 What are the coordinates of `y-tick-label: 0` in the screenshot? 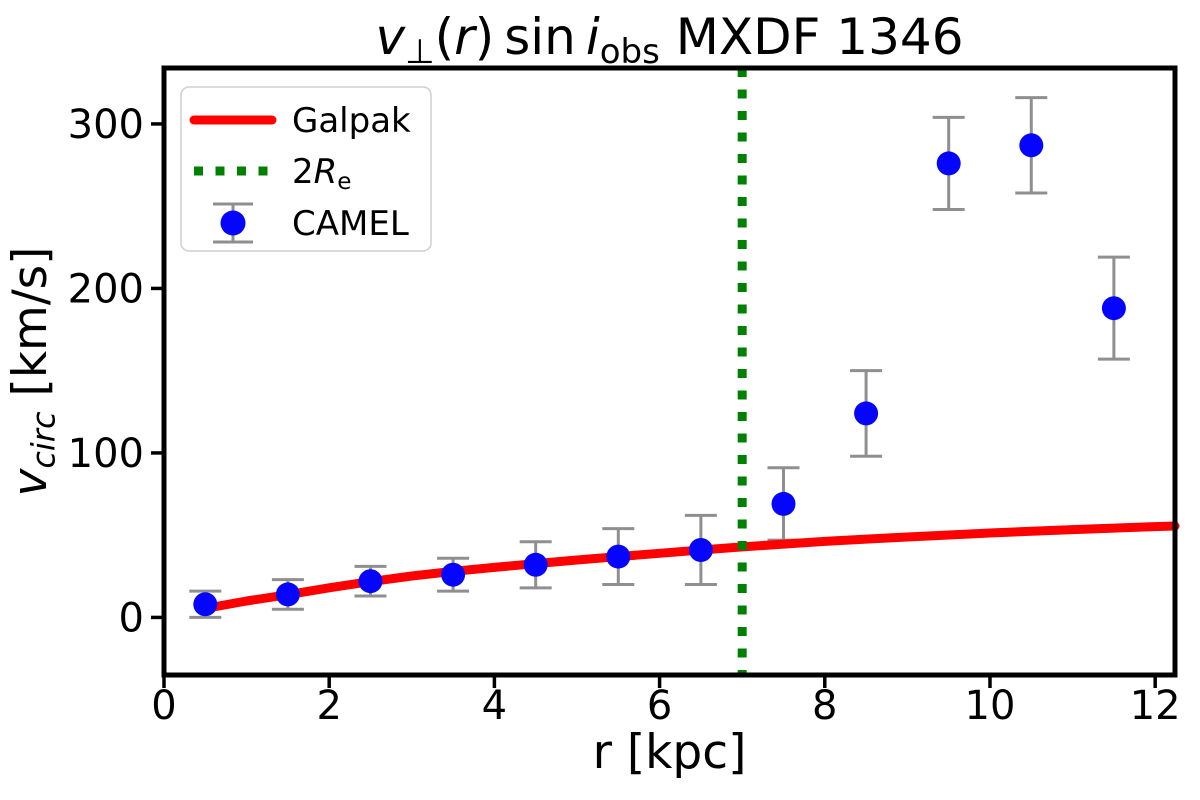 It's located at (131, 618).